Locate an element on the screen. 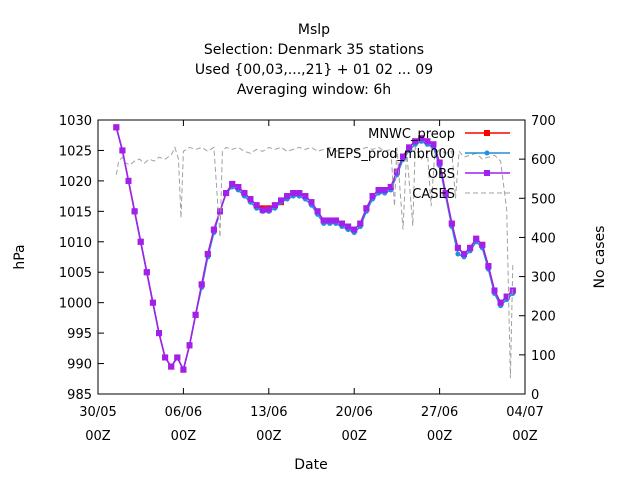  y-tick-label: 1030 is located at coordinates (75, 121).